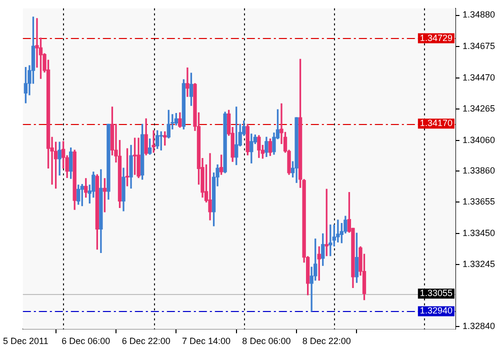 The height and width of the screenshot is (350, 500). Describe the element at coordinates (436, 123) in the screenshot. I see `ref-line-label: 1.34170` at that location.